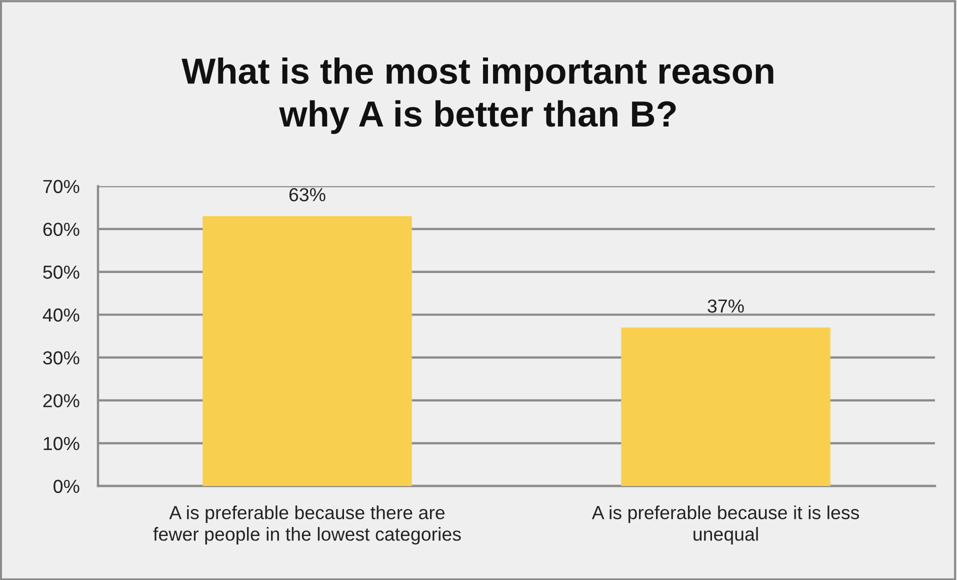 This screenshot has height=580, width=957. Describe the element at coordinates (61, 358) in the screenshot. I see `y-tick-label: 30%` at that location.